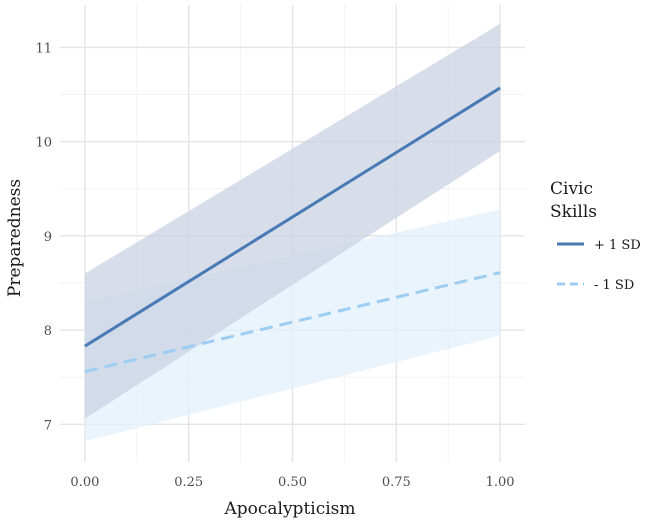 The width and height of the screenshot is (645, 521). What do you see at coordinates (48, 425) in the screenshot?
I see `y-tick-label: 7` at bounding box center [48, 425].